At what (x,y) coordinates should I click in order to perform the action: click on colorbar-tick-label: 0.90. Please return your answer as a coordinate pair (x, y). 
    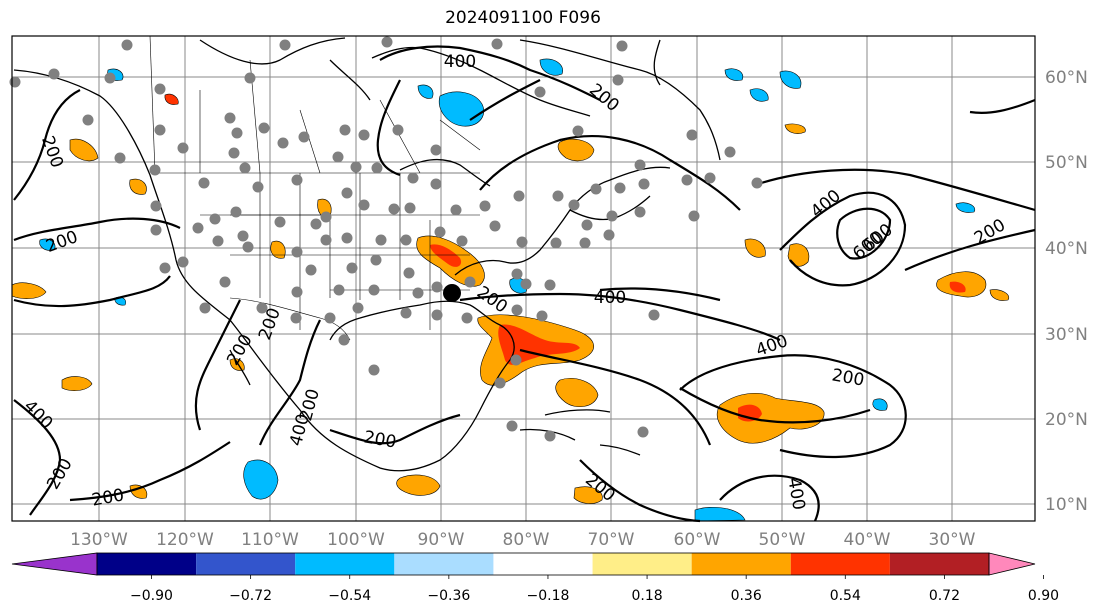
    Looking at the image, I should click on (1043, 596).